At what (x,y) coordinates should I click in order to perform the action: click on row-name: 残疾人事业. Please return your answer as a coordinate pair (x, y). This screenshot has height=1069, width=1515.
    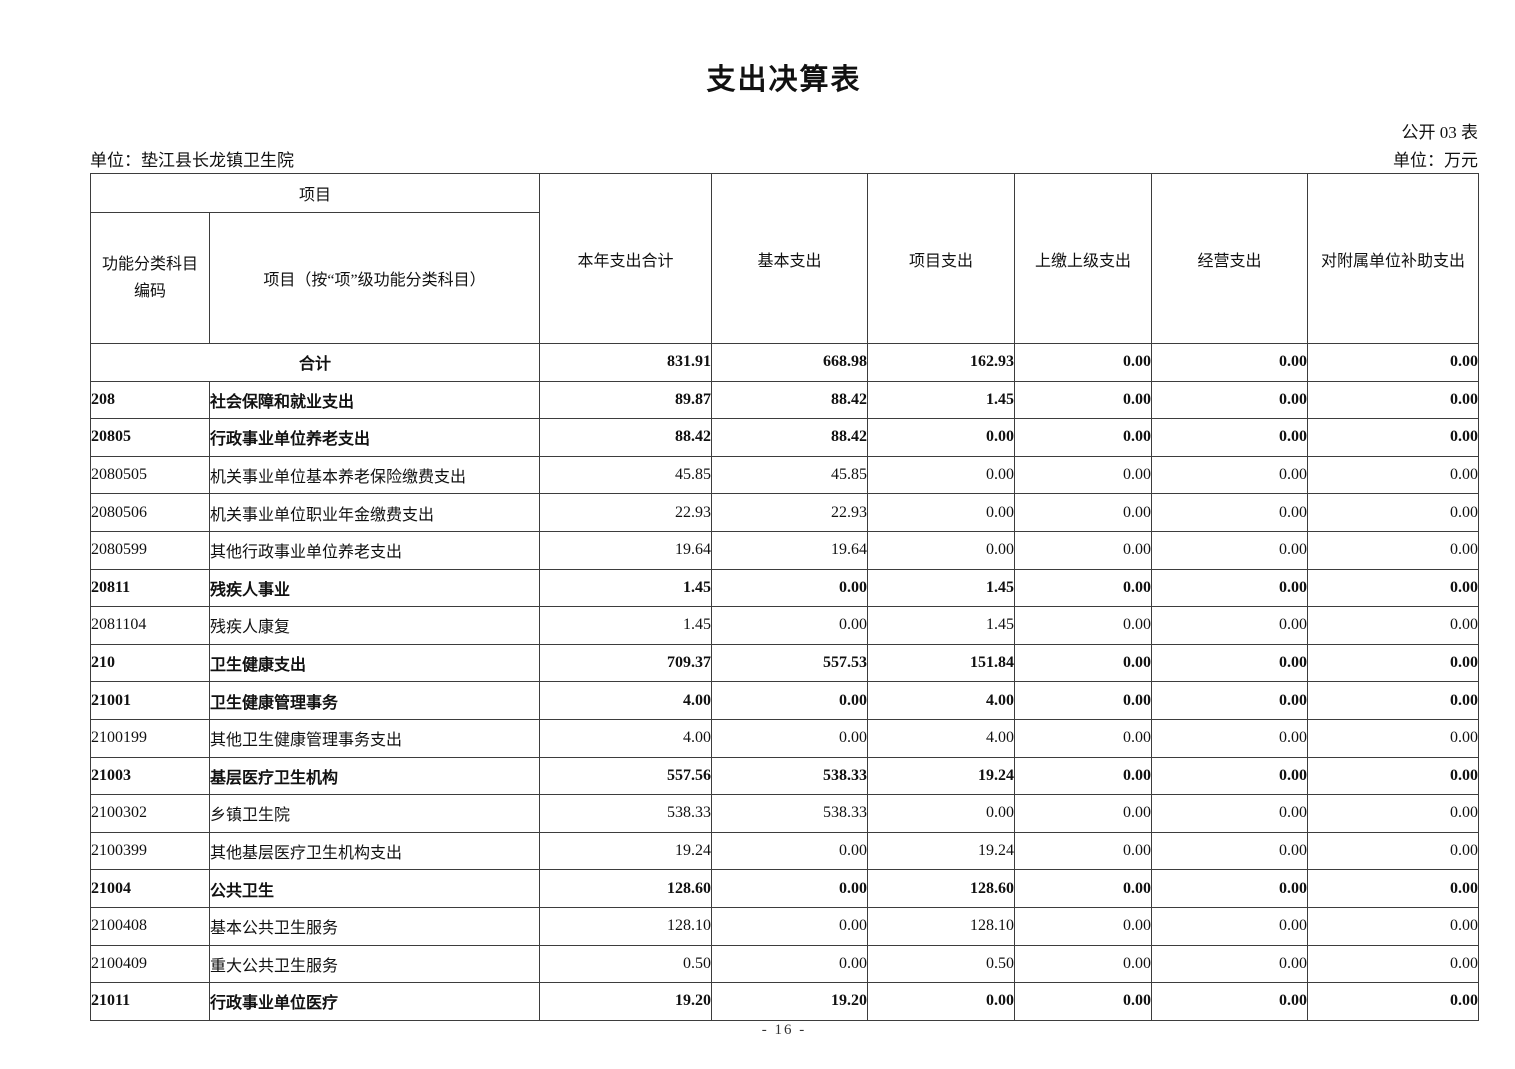
    Looking at the image, I should click on (374, 588).